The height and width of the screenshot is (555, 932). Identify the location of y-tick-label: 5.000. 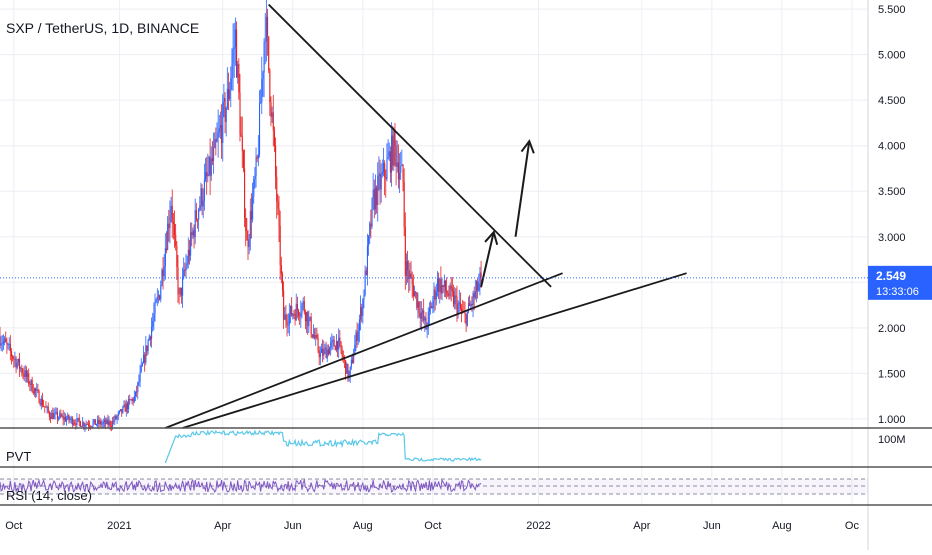
(892, 56).